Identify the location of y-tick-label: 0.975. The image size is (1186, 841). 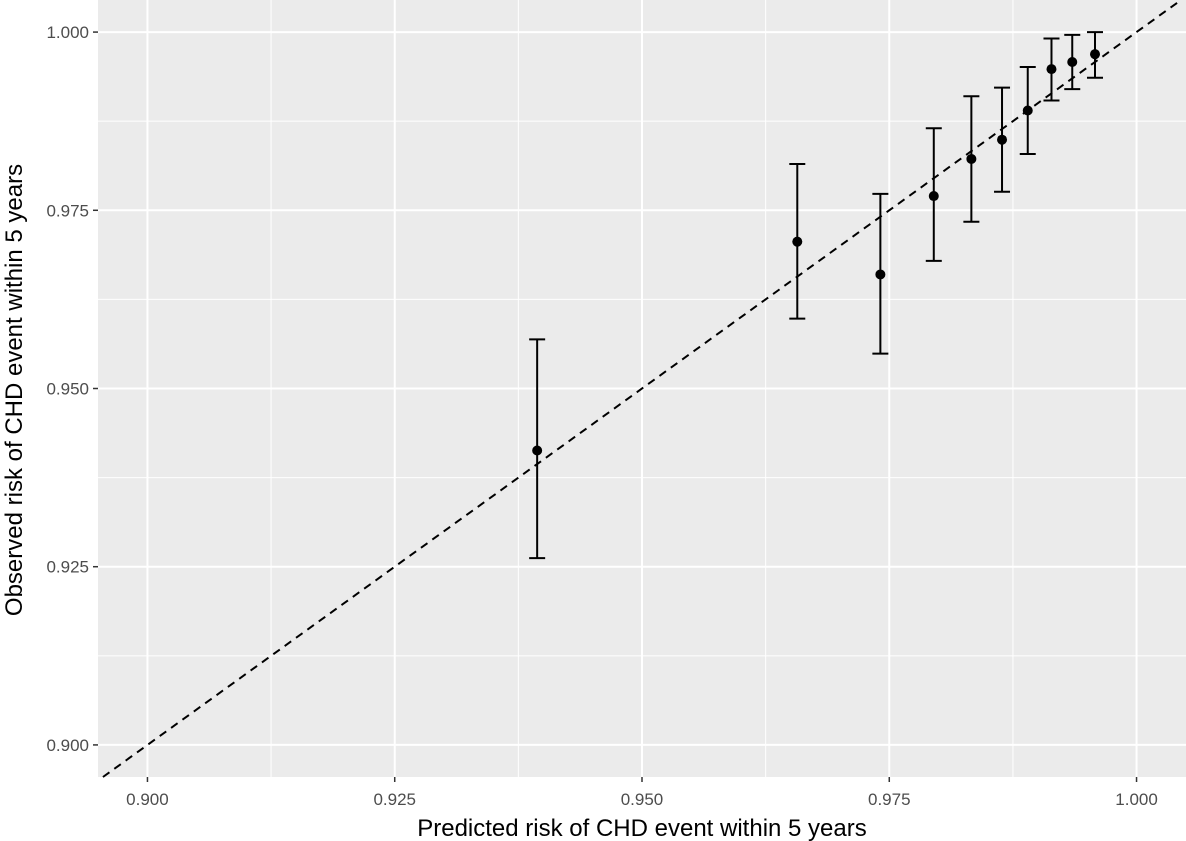
(67, 210).